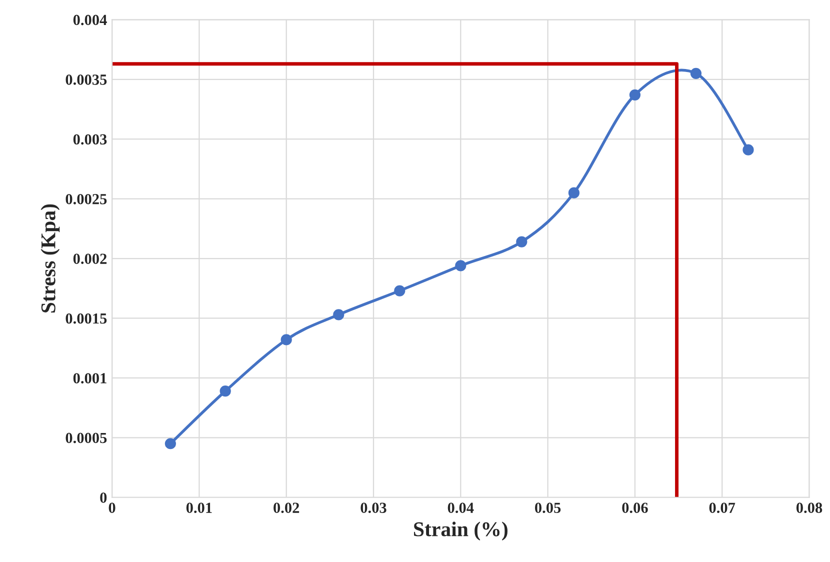 The width and height of the screenshot is (830, 562). Describe the element at coordinates (461, 508) in the screenshot. I see `x-tick-label: 0.04` at that location.